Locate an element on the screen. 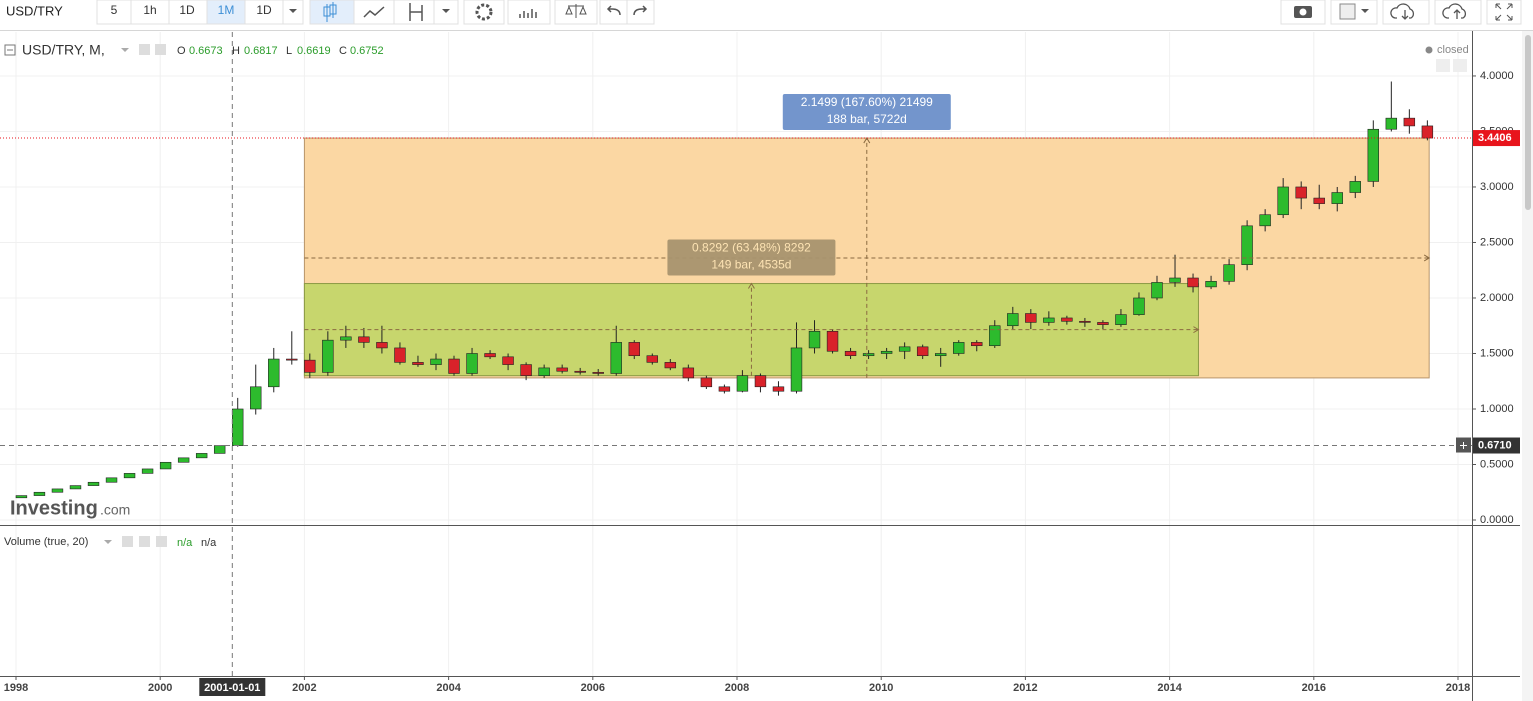  x-tick-label: 2006 is located at coordinates (593, 688).